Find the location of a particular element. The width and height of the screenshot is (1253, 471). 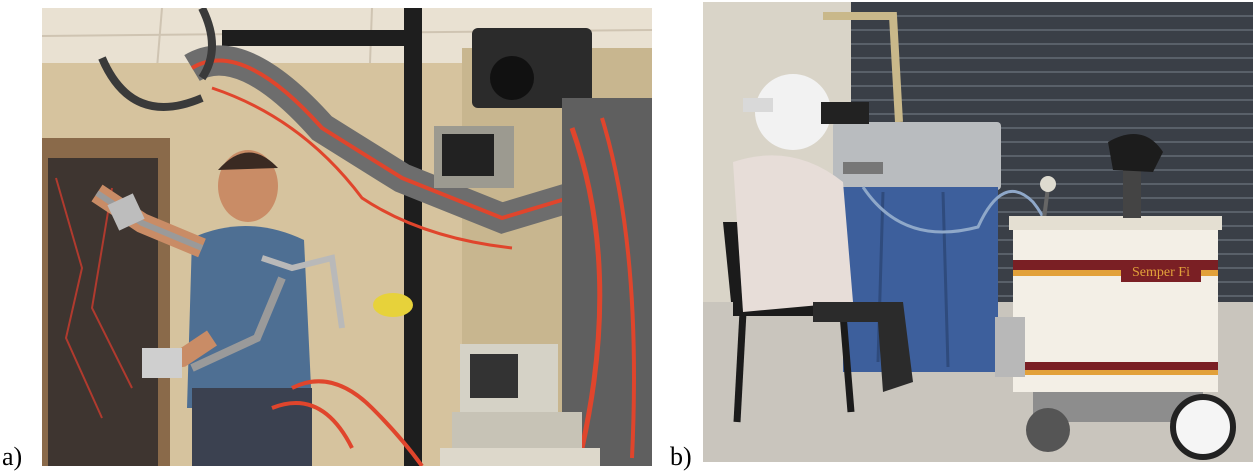

cart-stripe-gold is located at coordinates (1115, 273).